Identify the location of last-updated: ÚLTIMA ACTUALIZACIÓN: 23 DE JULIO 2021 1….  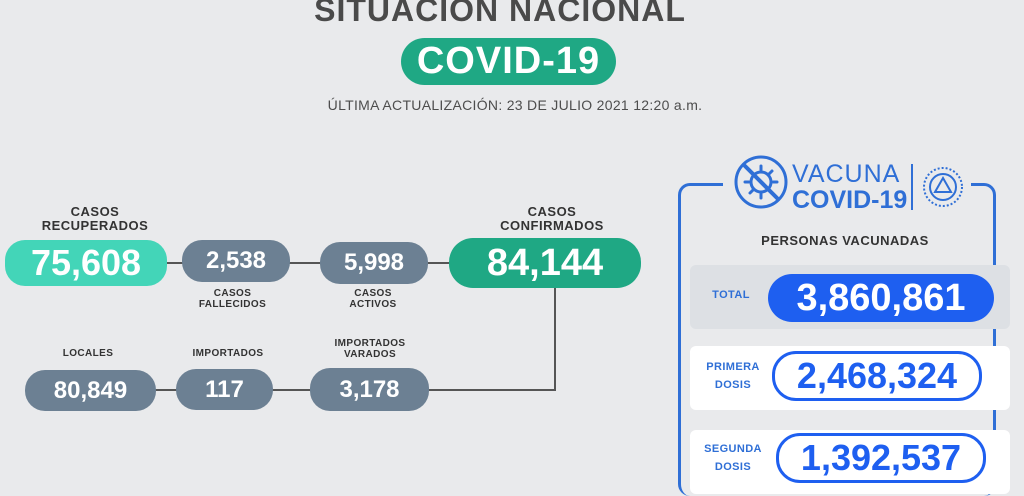
(515, 105).